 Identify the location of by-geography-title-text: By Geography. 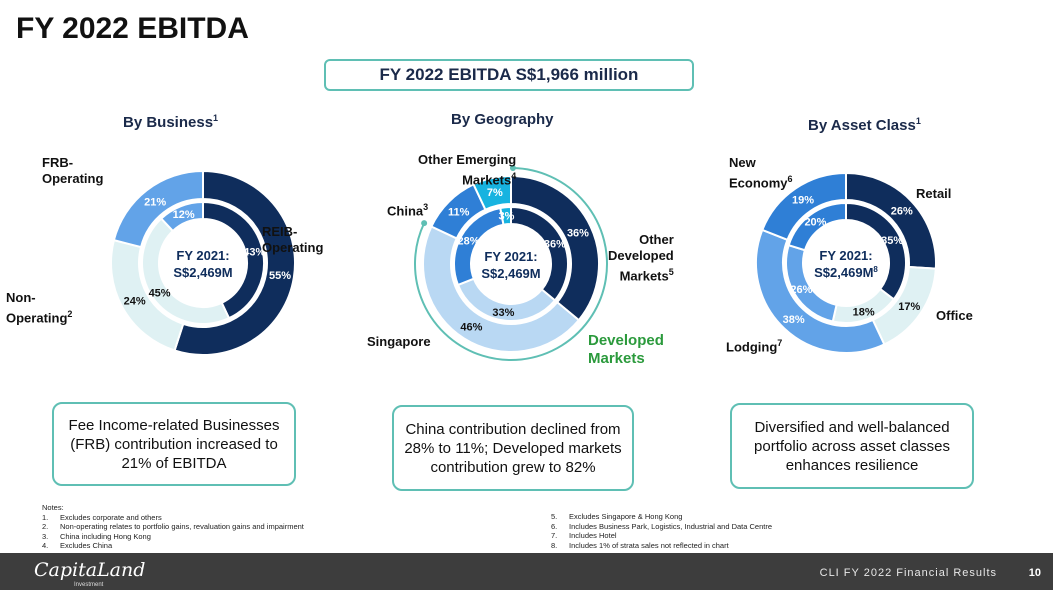
(502, 119).